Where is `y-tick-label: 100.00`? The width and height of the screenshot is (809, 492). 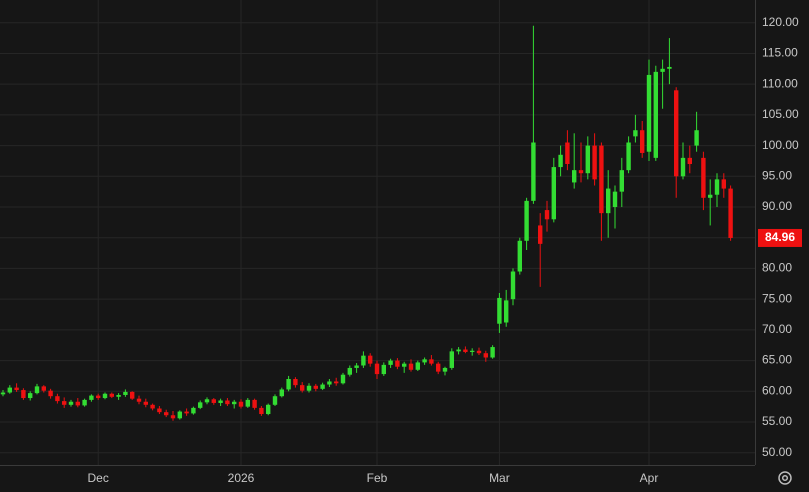 y-tick-label: 100.00 is located at coordinates (780, 145).